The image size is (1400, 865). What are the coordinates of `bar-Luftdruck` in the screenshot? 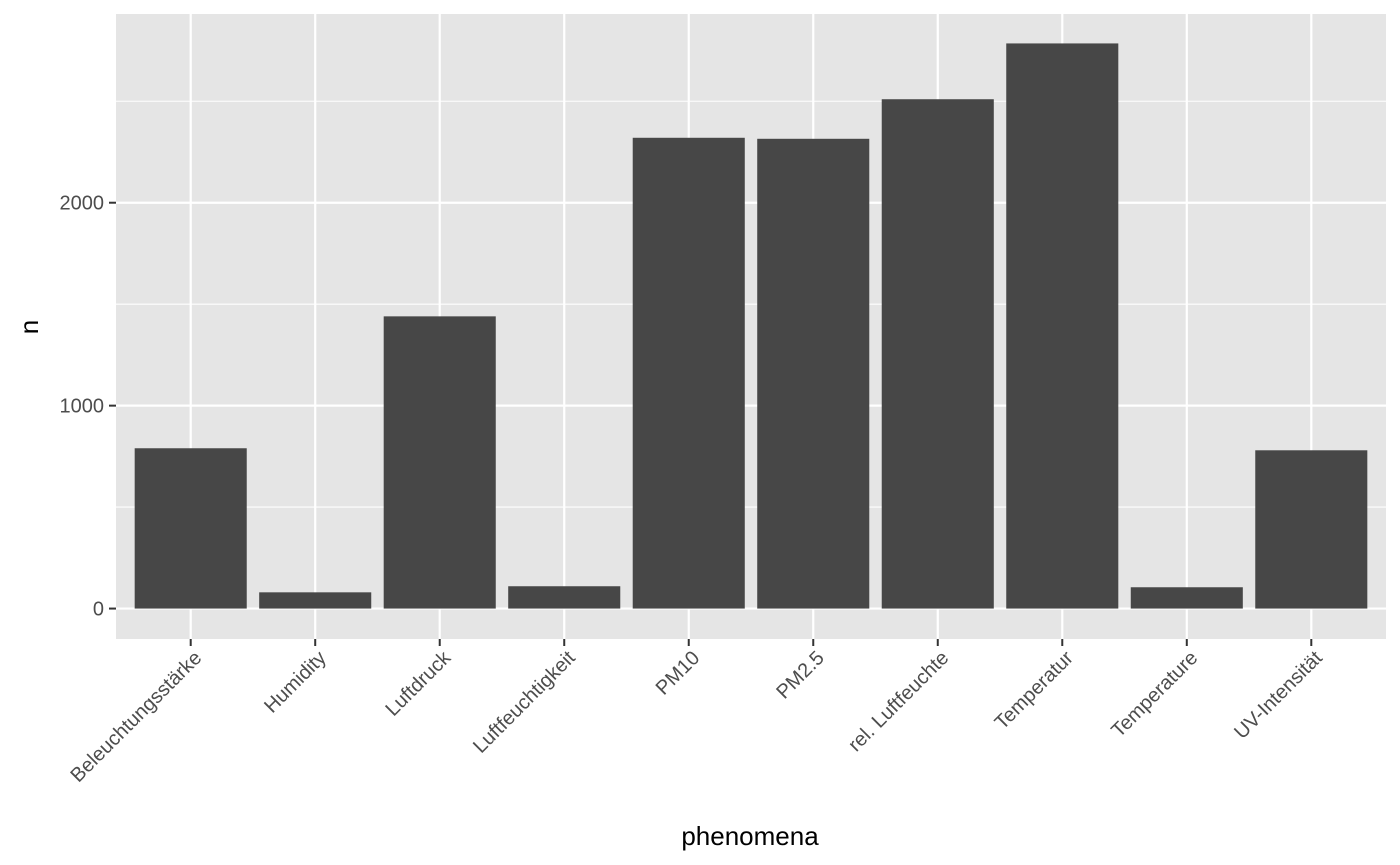 It's located at (439, 462).